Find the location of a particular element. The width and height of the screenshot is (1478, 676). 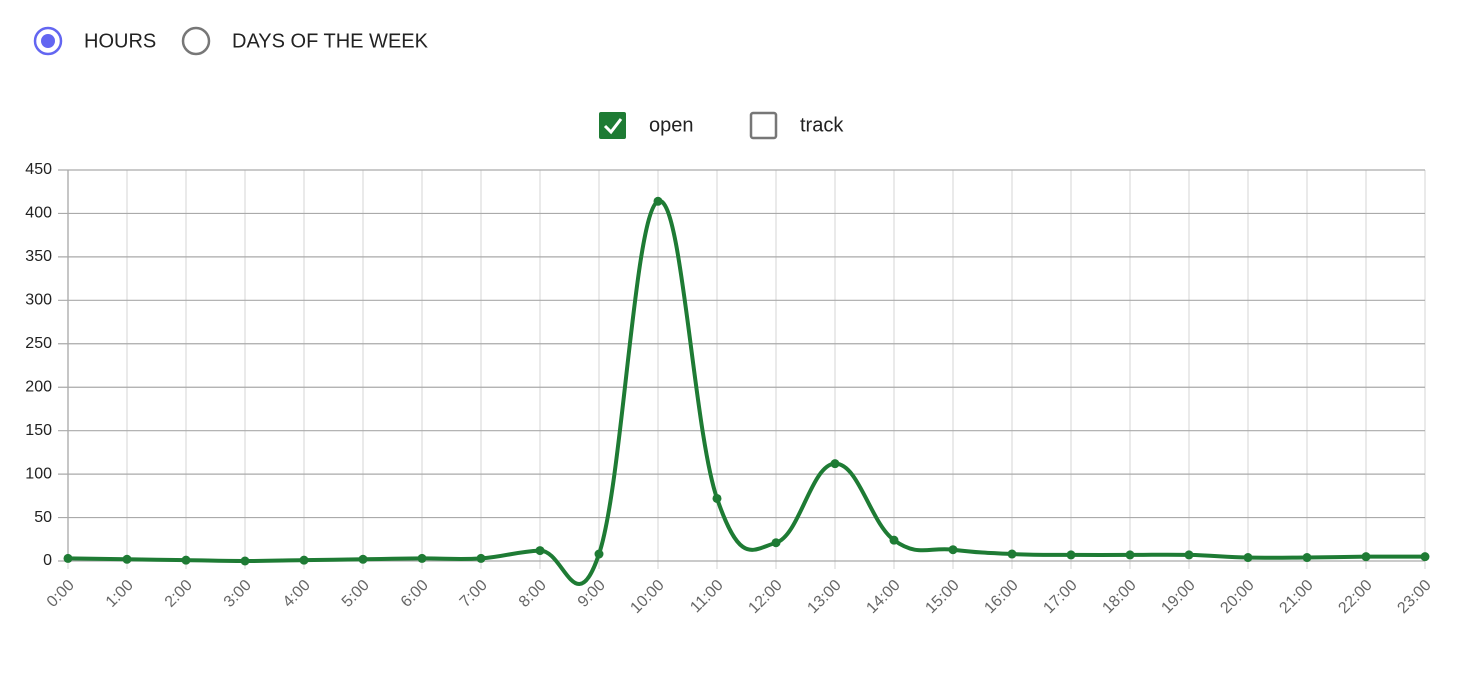

x-tick-label: 4:00 is located at coordinates (297, 594).